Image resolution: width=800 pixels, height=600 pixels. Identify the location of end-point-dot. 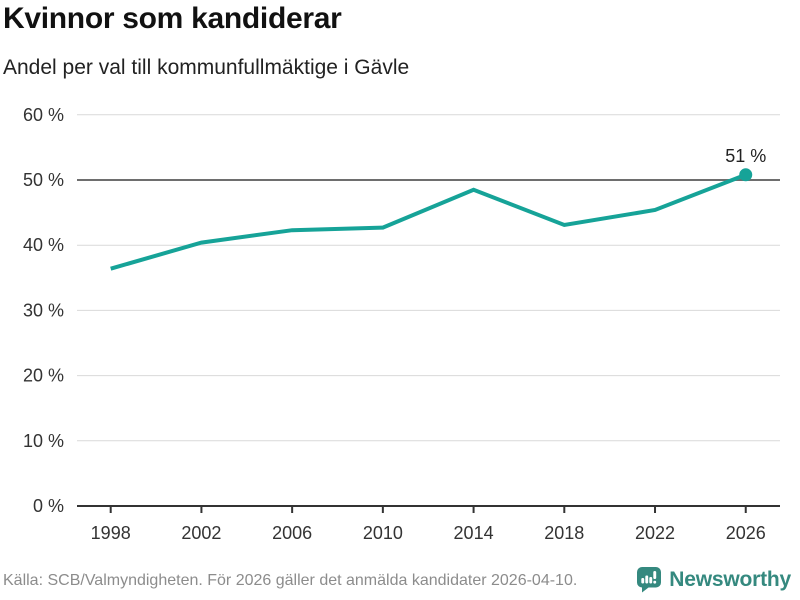
(746, 175).